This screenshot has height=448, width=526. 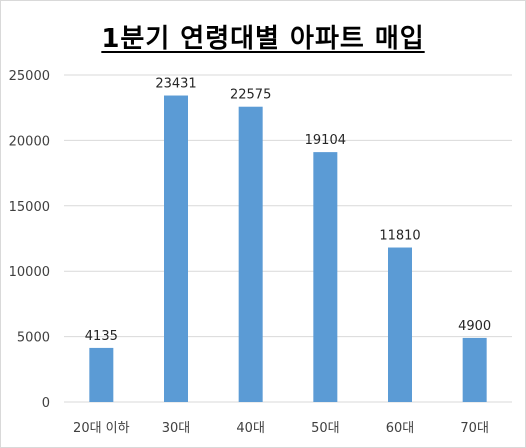 I want to click on y-tick-label: 0, so click(x=46, y=403).